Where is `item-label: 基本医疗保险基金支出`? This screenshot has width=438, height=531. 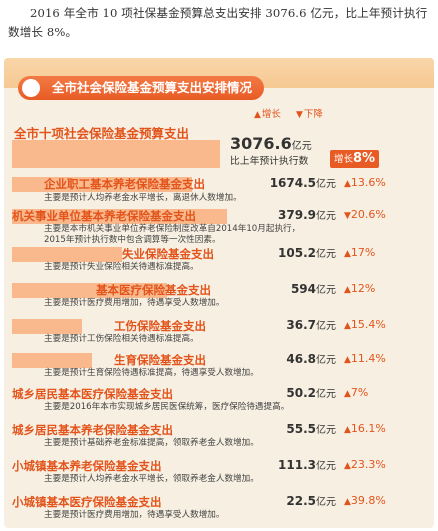
item-label: 基本医疗保险基金支出 is located at coordinates (153, 290).